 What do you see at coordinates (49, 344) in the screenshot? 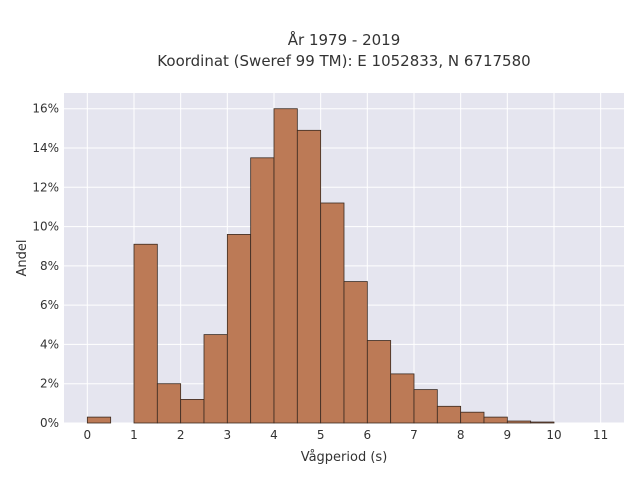
I see `y-tick-label: 4%` at bounding box center [49, 344].